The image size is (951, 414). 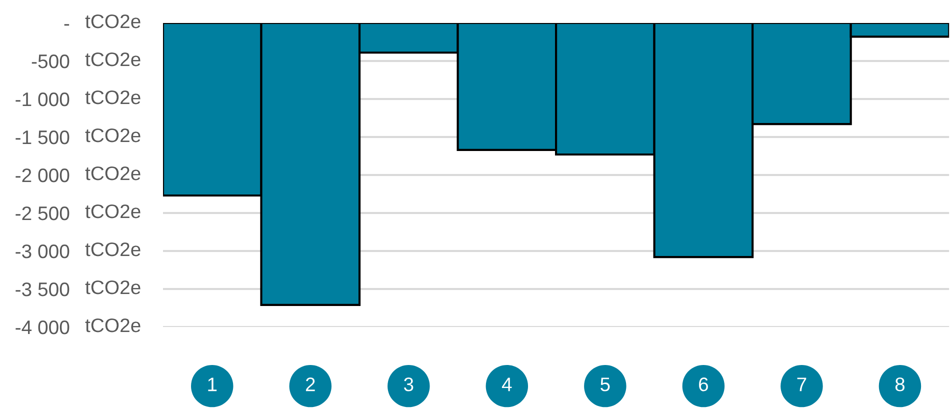 I want to click on y-tick-label: -4 000, so click(x=43, y=327).